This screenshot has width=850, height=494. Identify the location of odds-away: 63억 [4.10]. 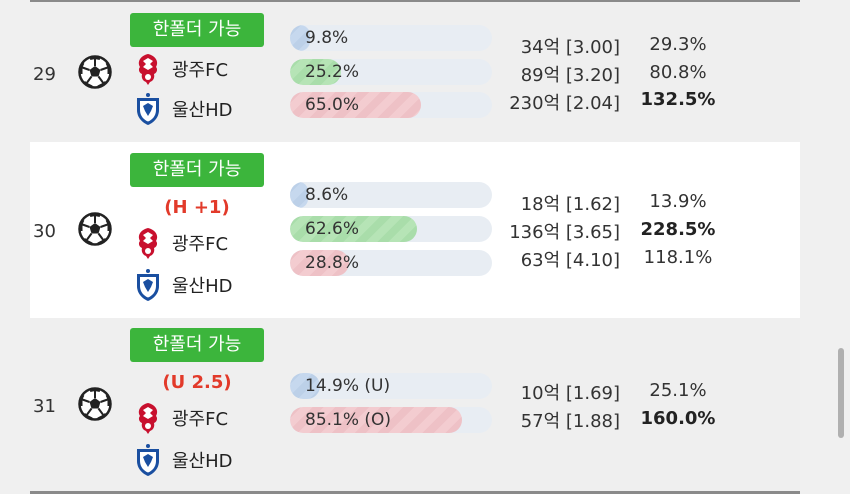
(570, 260).